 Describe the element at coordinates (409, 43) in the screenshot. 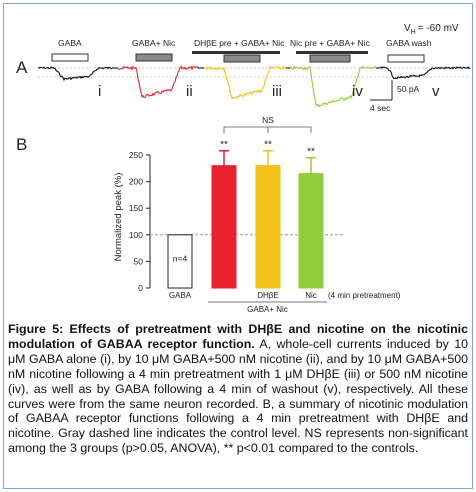

I see `segment-label-gaba-wash: GABA wash` at that location.